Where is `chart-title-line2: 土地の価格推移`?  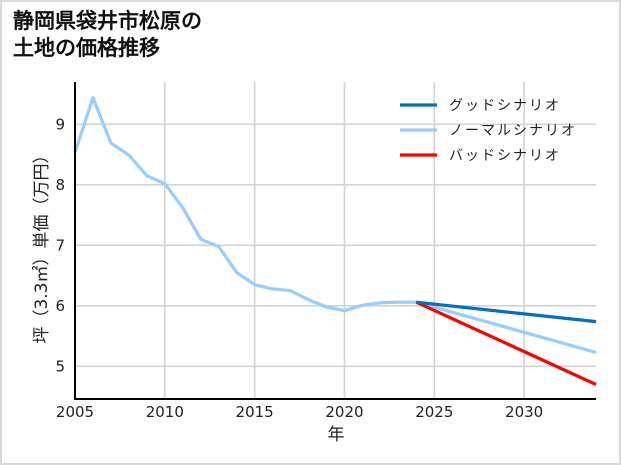
chart-title-line2: 土地の価格推移 is located at coordinates (86, 48).